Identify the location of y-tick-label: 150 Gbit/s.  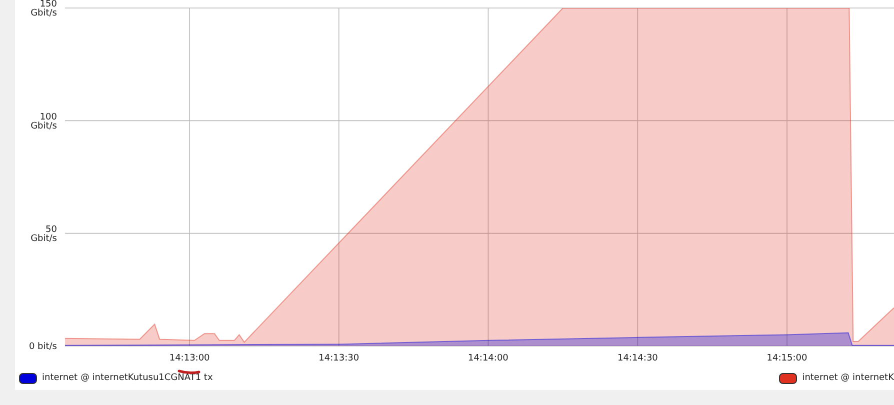
(44, 9).